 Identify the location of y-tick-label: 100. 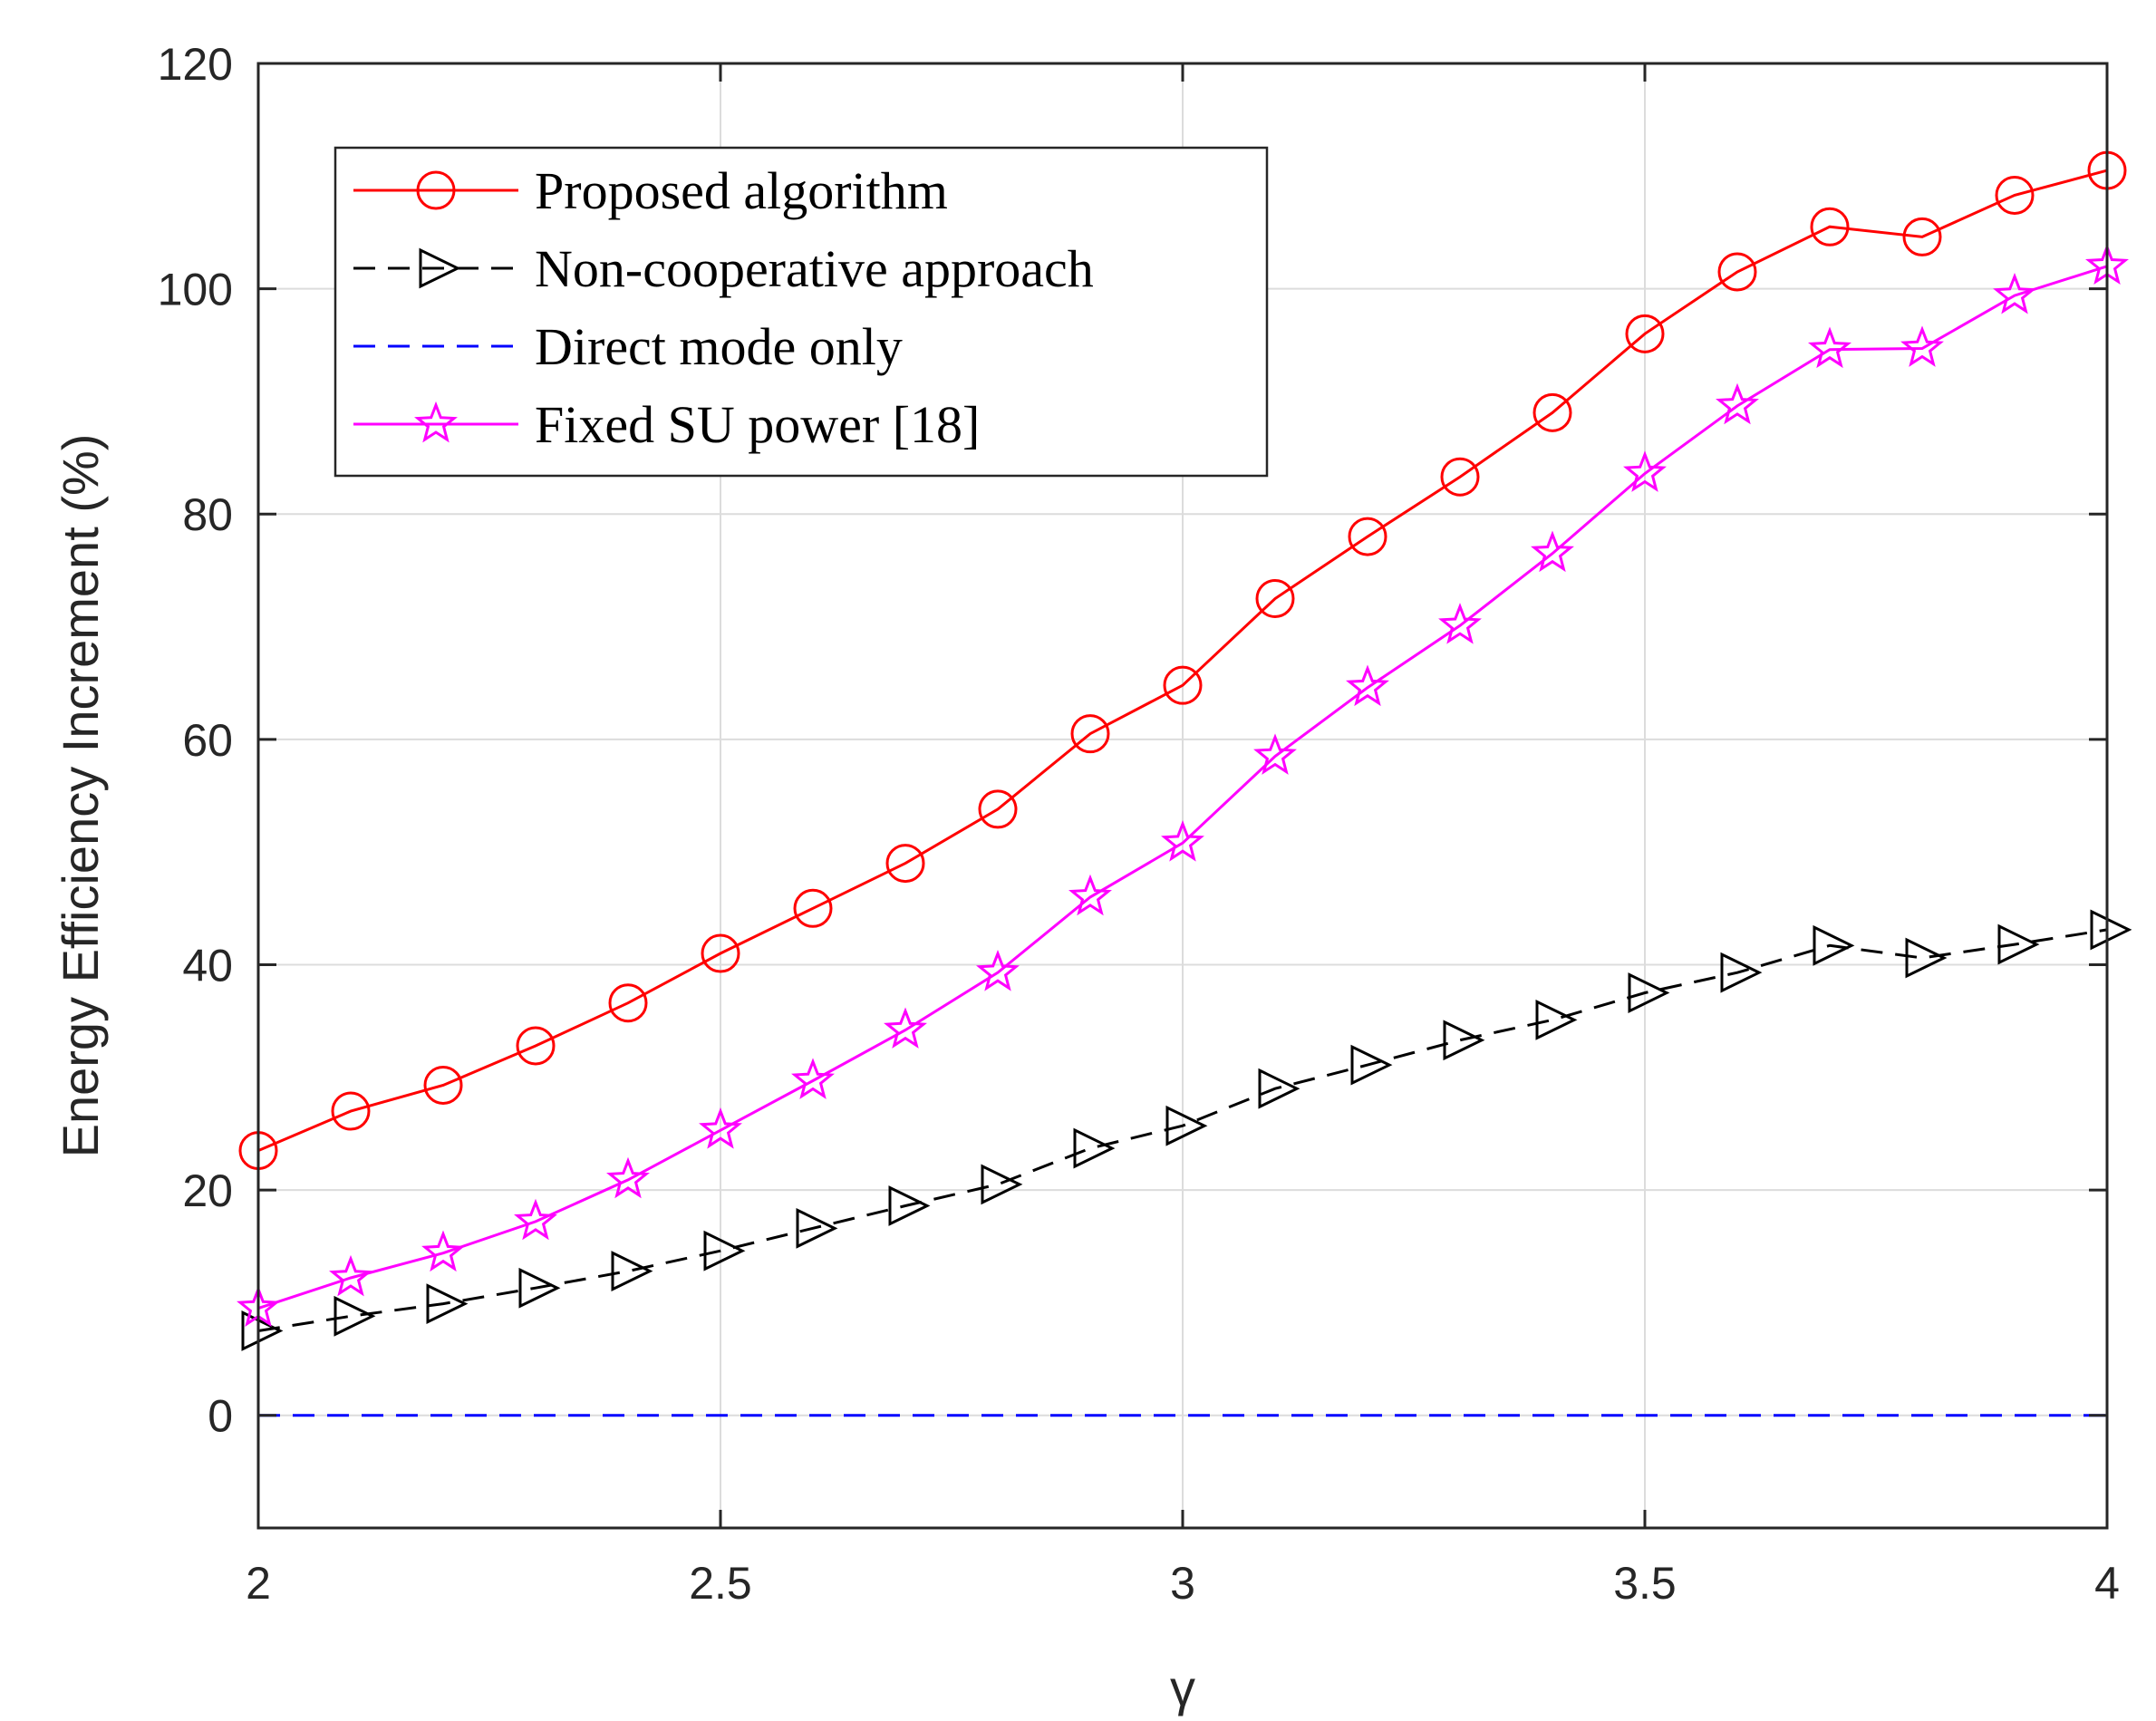
(195, 290).